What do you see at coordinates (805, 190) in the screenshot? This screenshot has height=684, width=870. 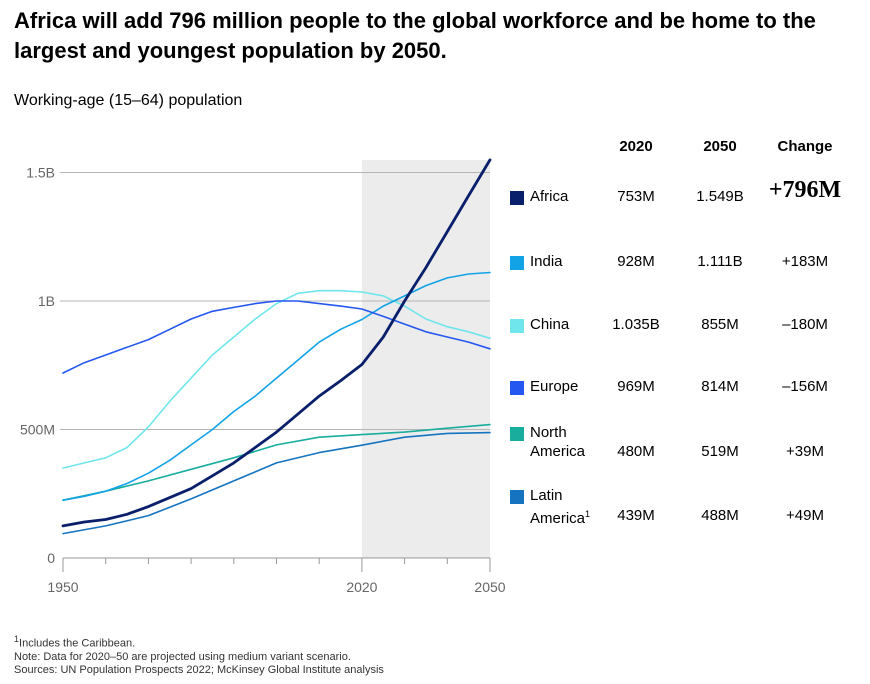 I see `change-africa: +796M` at bounding box center [805, 190].